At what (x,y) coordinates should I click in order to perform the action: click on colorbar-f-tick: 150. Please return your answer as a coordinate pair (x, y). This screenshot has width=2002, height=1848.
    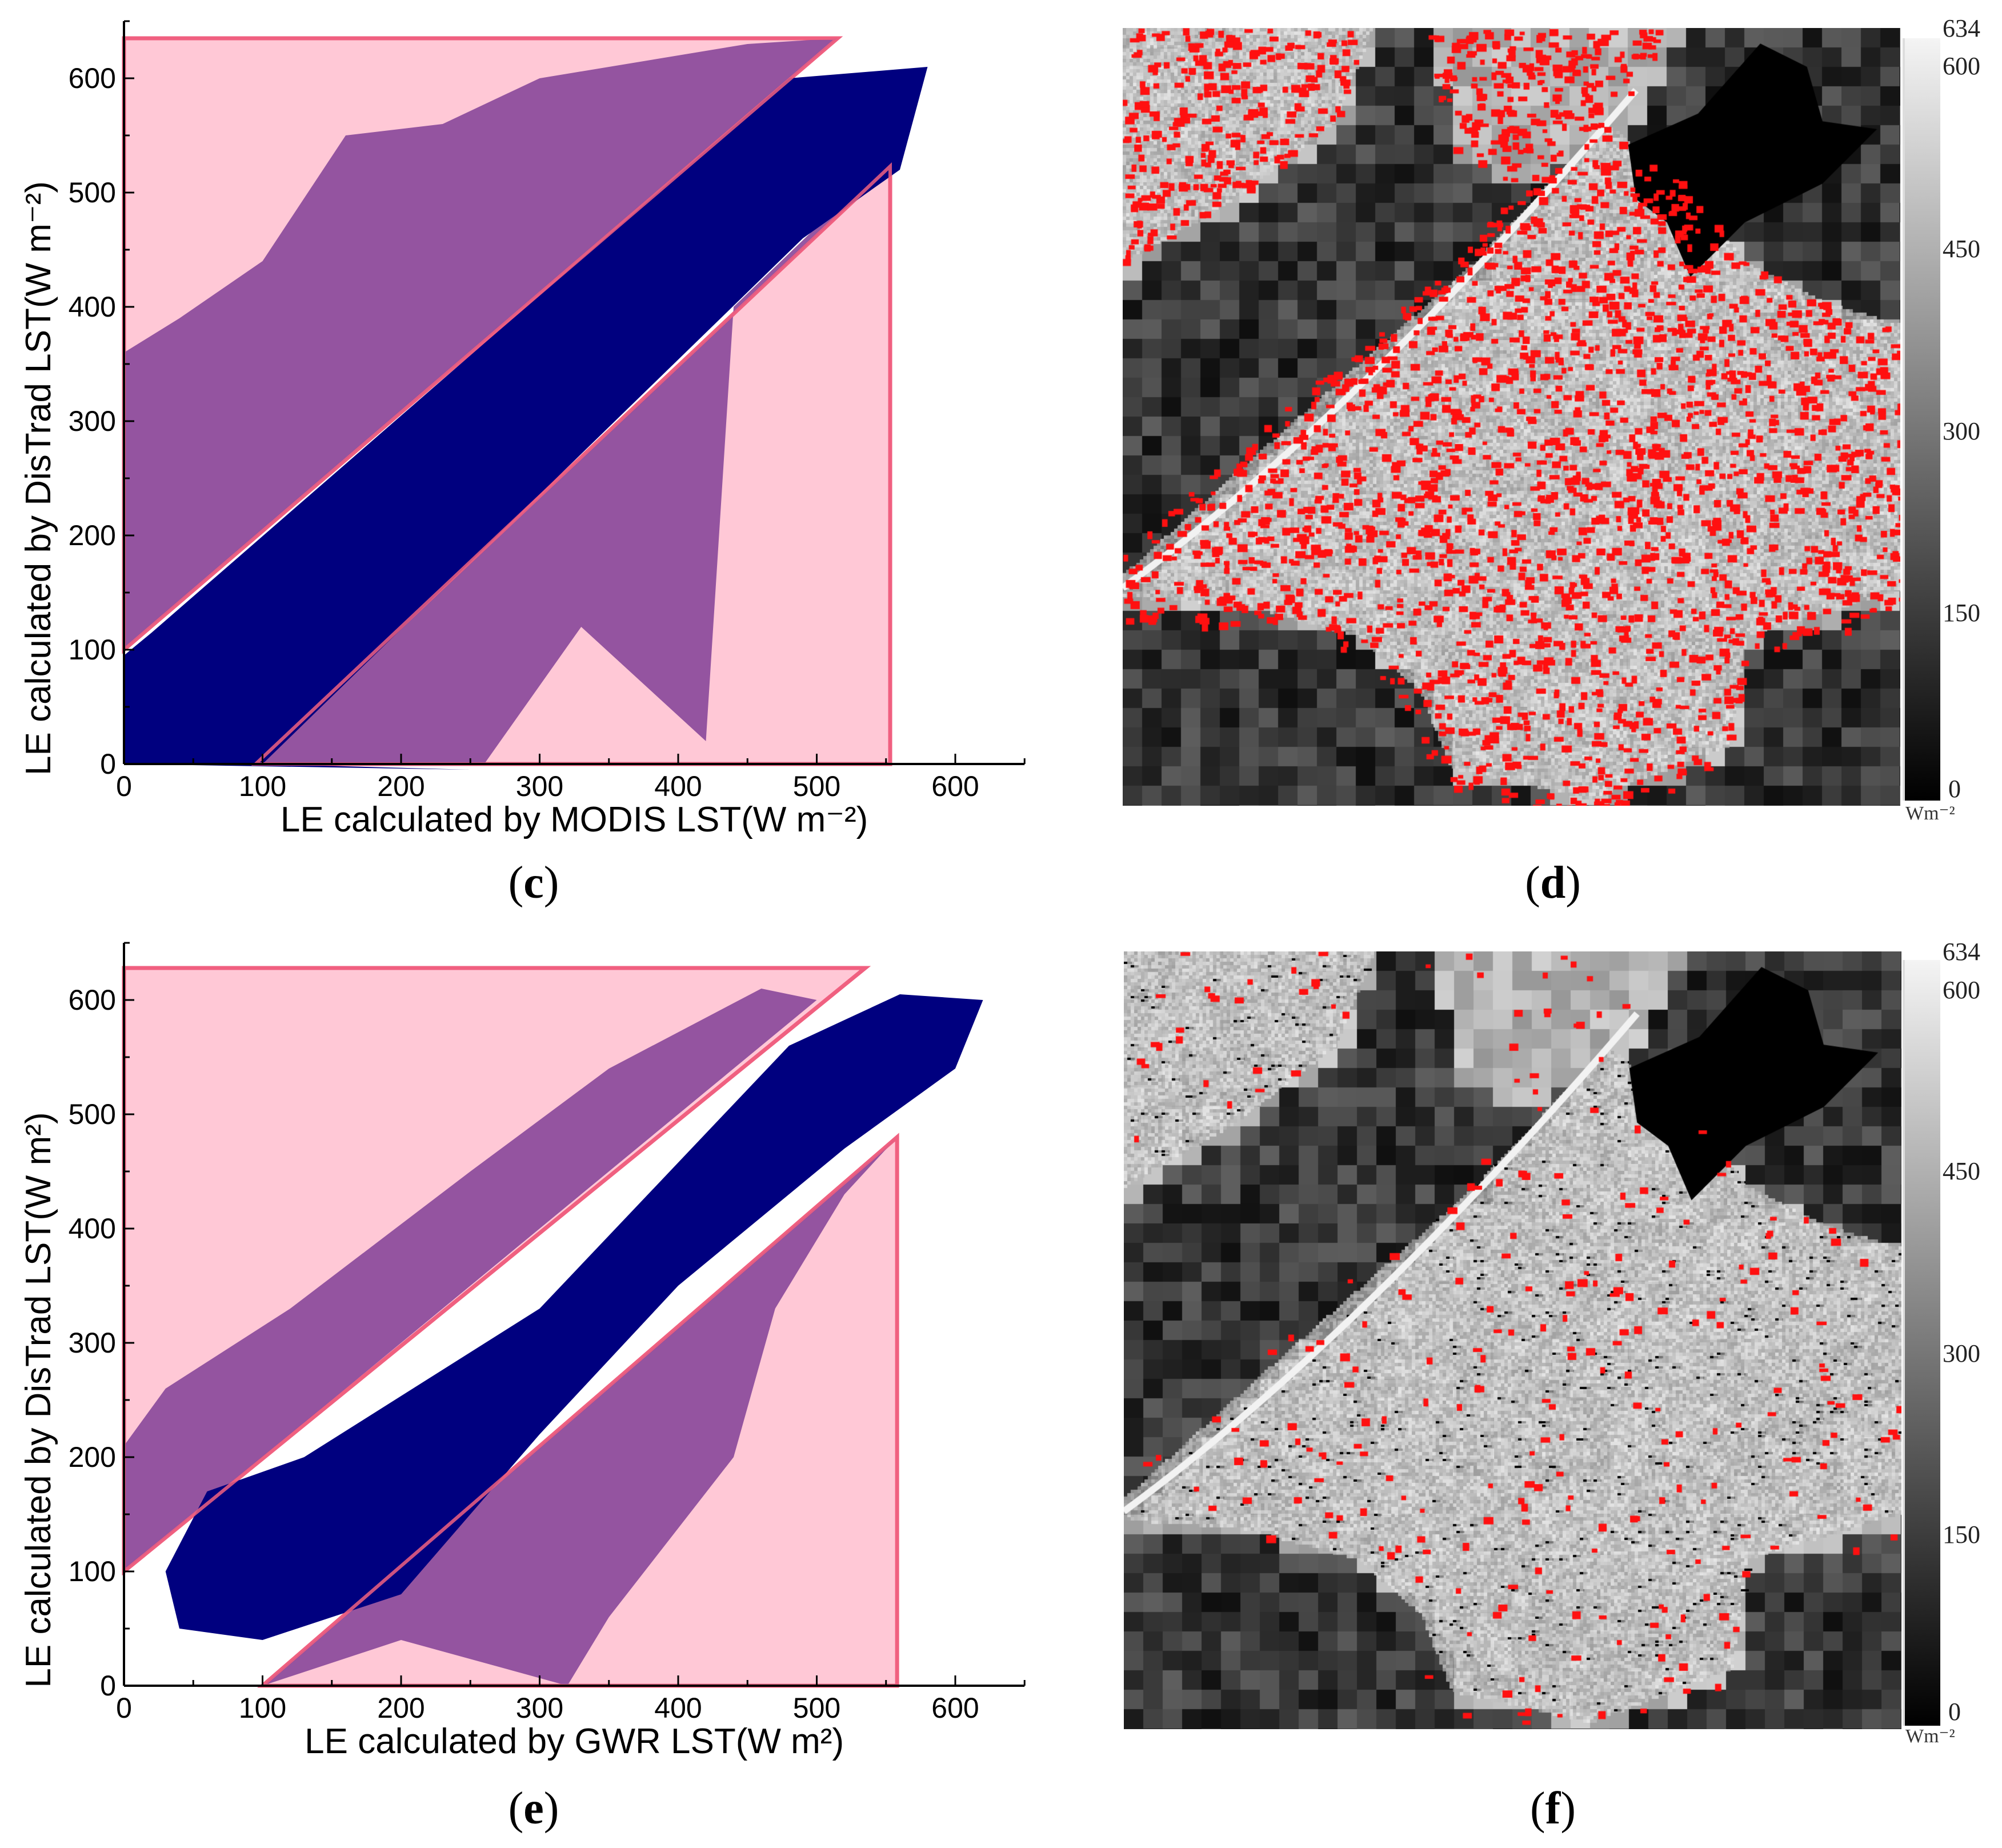
    Looking at the image, I should click on (1962, 1535).